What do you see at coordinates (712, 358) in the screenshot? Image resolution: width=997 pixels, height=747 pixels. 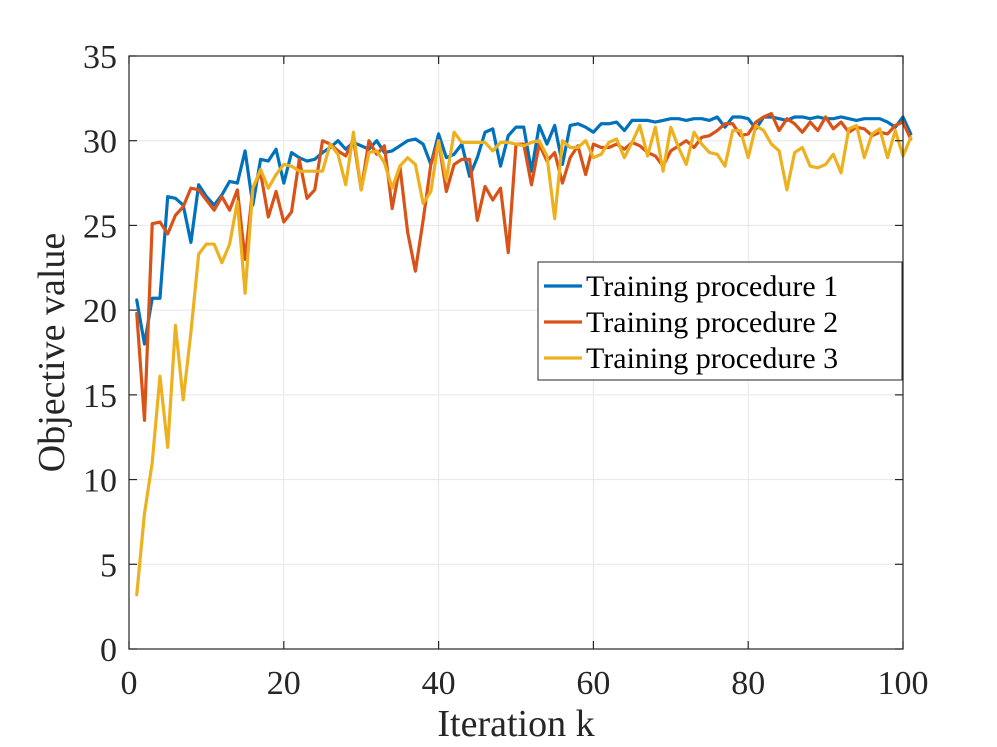 I see `legend-entry-label: Training procedure 3` at bounding box center [712, 358].